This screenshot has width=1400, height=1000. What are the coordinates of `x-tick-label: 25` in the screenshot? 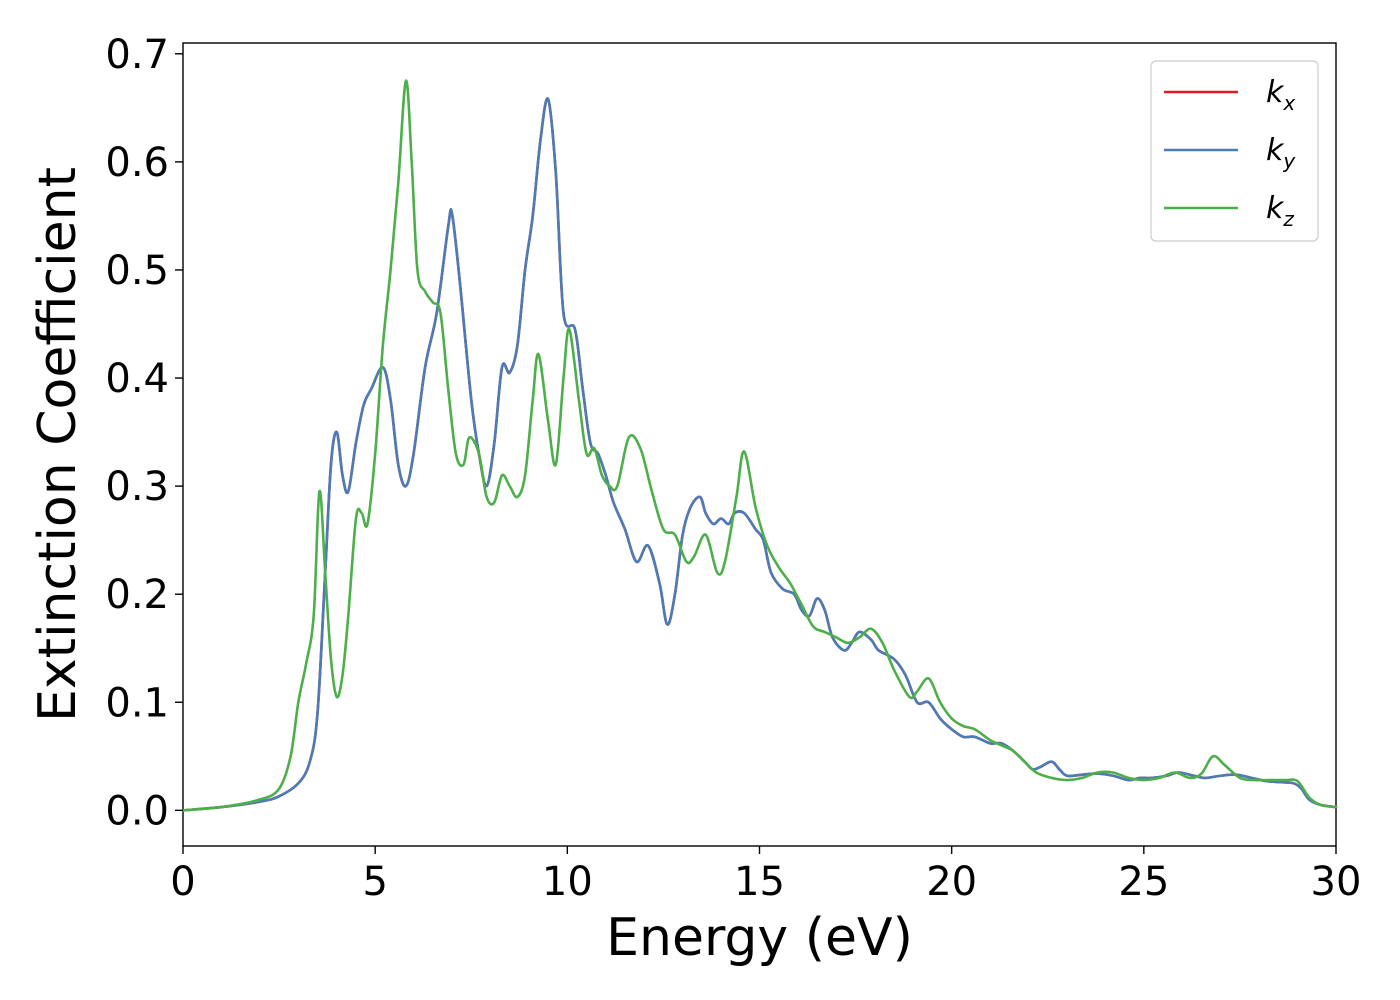 It's located at (1143, 882).